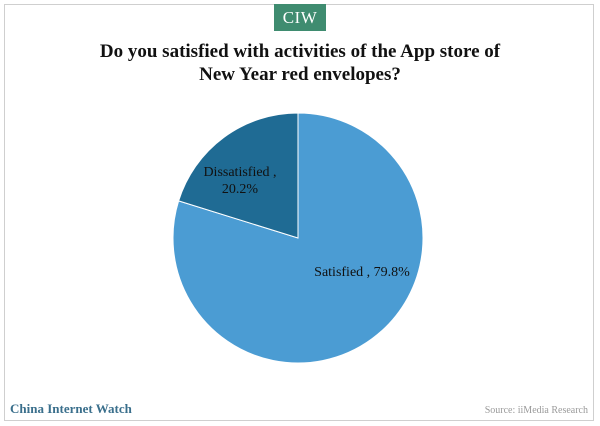 The image size is (600, 426). I want to click on footer-source: Source: iiMedia Research, so click(536, 410).